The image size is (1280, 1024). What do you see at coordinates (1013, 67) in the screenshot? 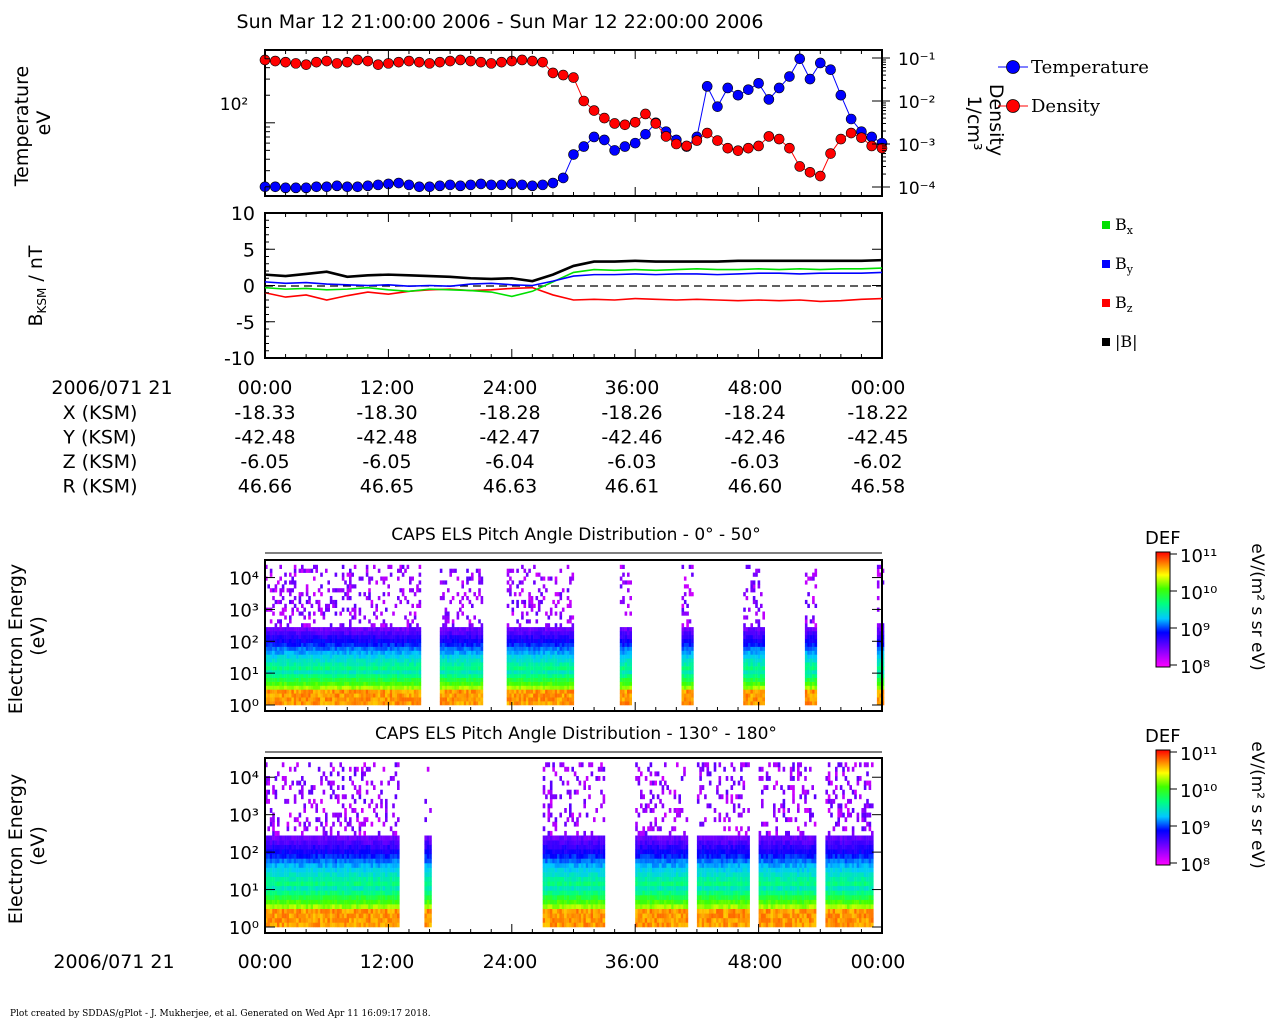
I see `legend-temperature-marker` at bounding box center [1013, 67].